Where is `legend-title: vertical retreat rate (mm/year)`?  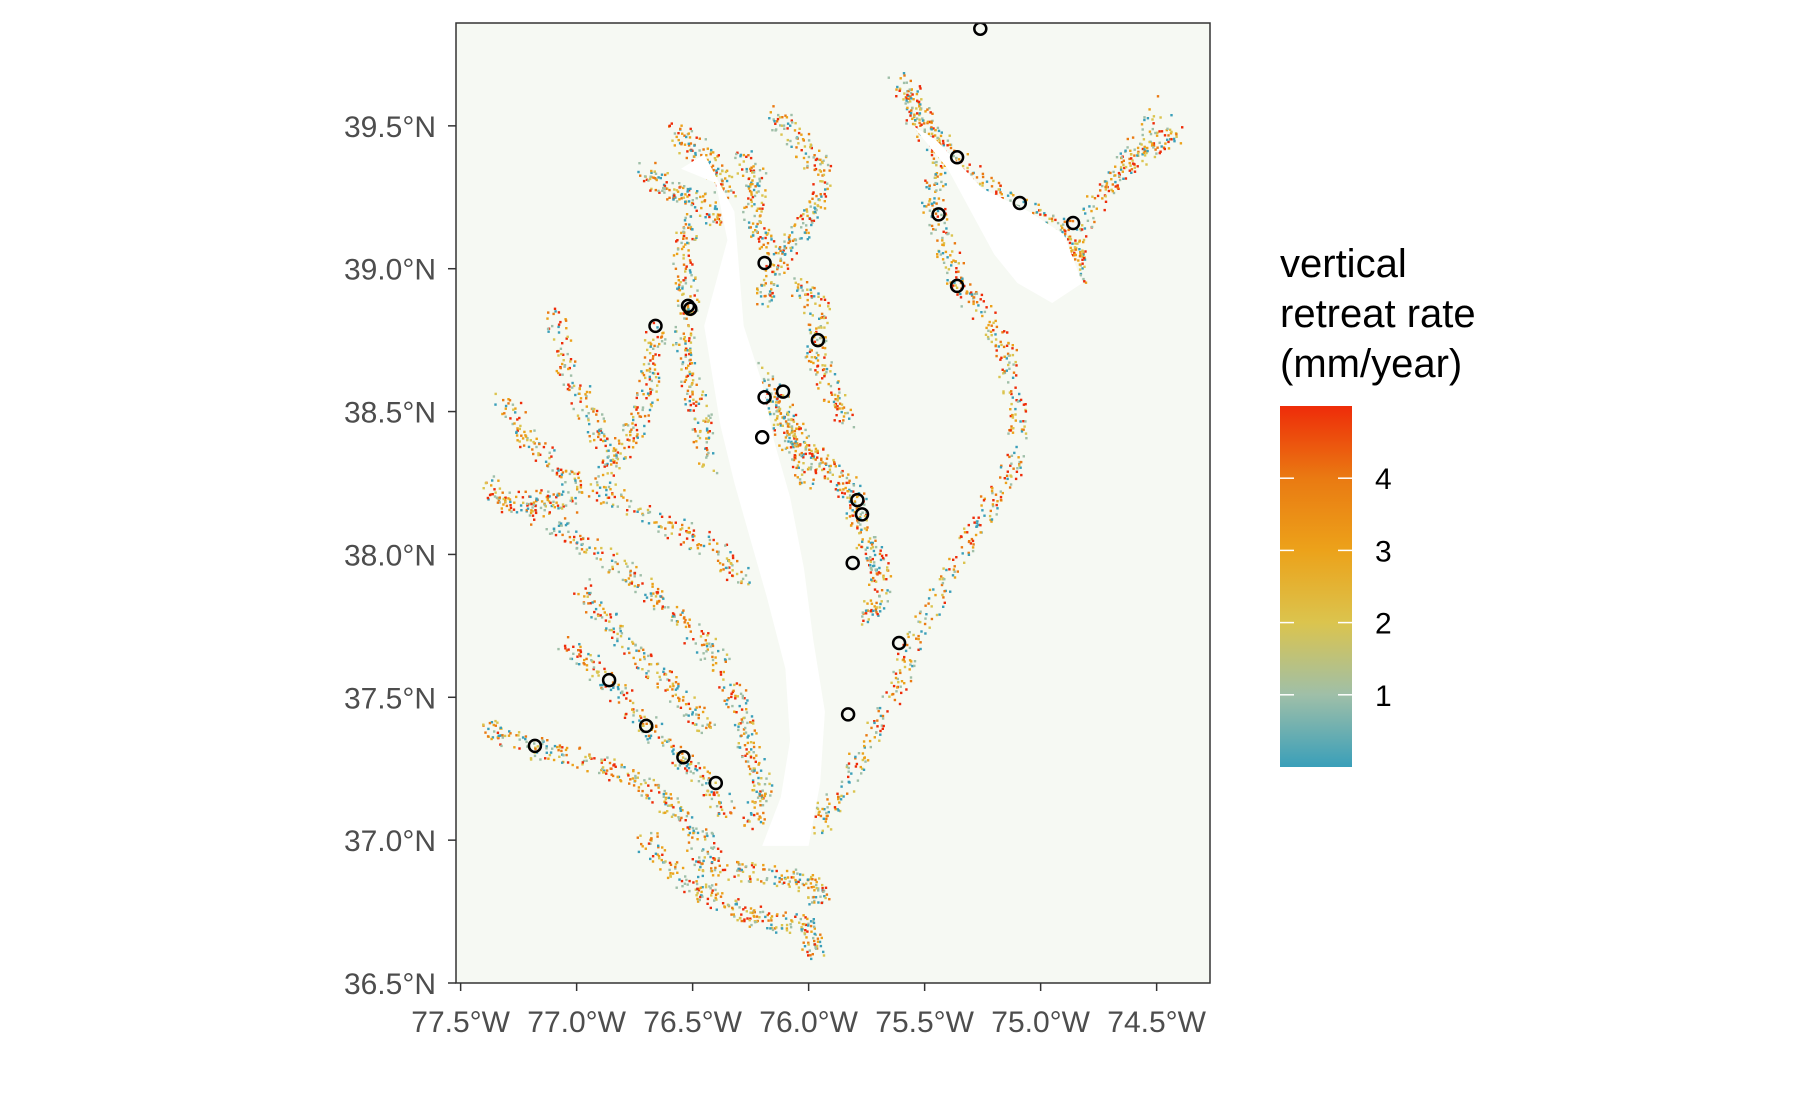
legend-title: vertical retreat rate (mm/year) is located at coordinates (1383, 314).